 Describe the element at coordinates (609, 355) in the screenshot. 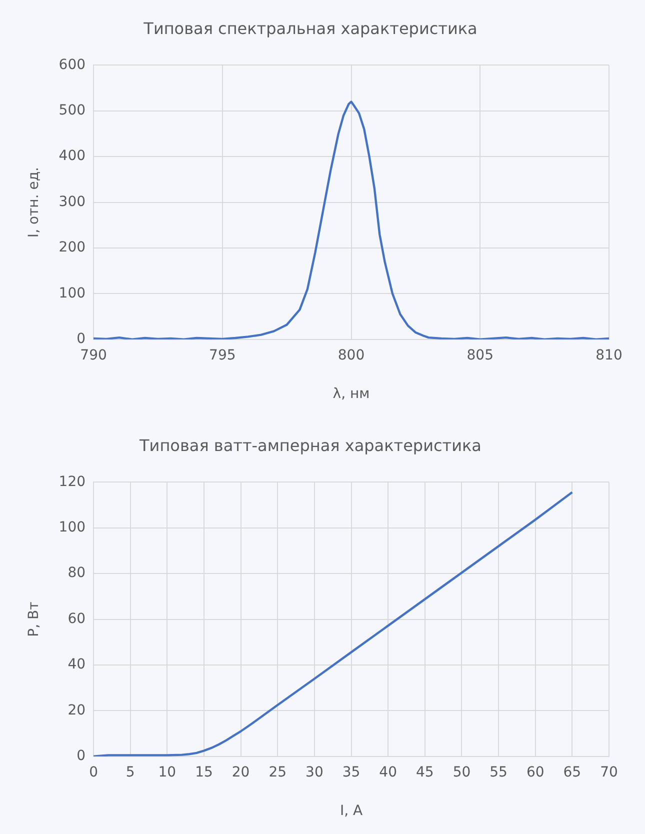

I see `x-tick-label: 810` at that location.